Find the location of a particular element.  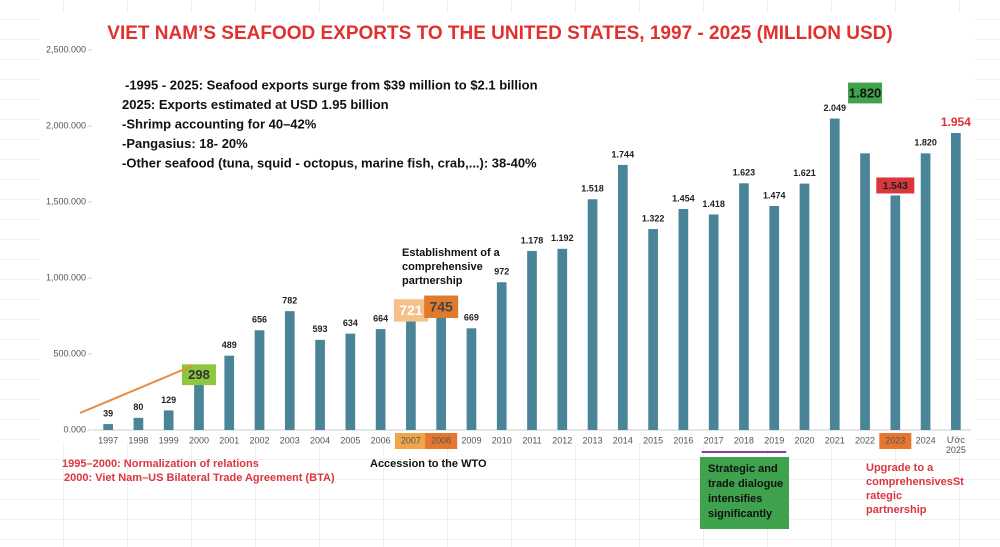

value-label: 1.178 is located at coordinates (532, 240).